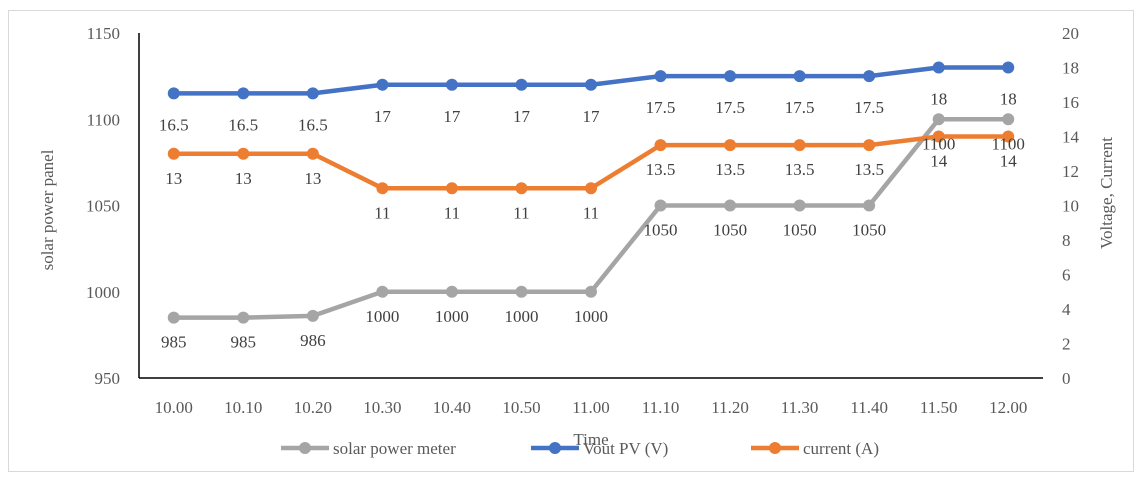 The width and height of the screenshot is (1142, 481). I want to click on legend-swatch-marker-vout-pv-v, so click(555, 448).